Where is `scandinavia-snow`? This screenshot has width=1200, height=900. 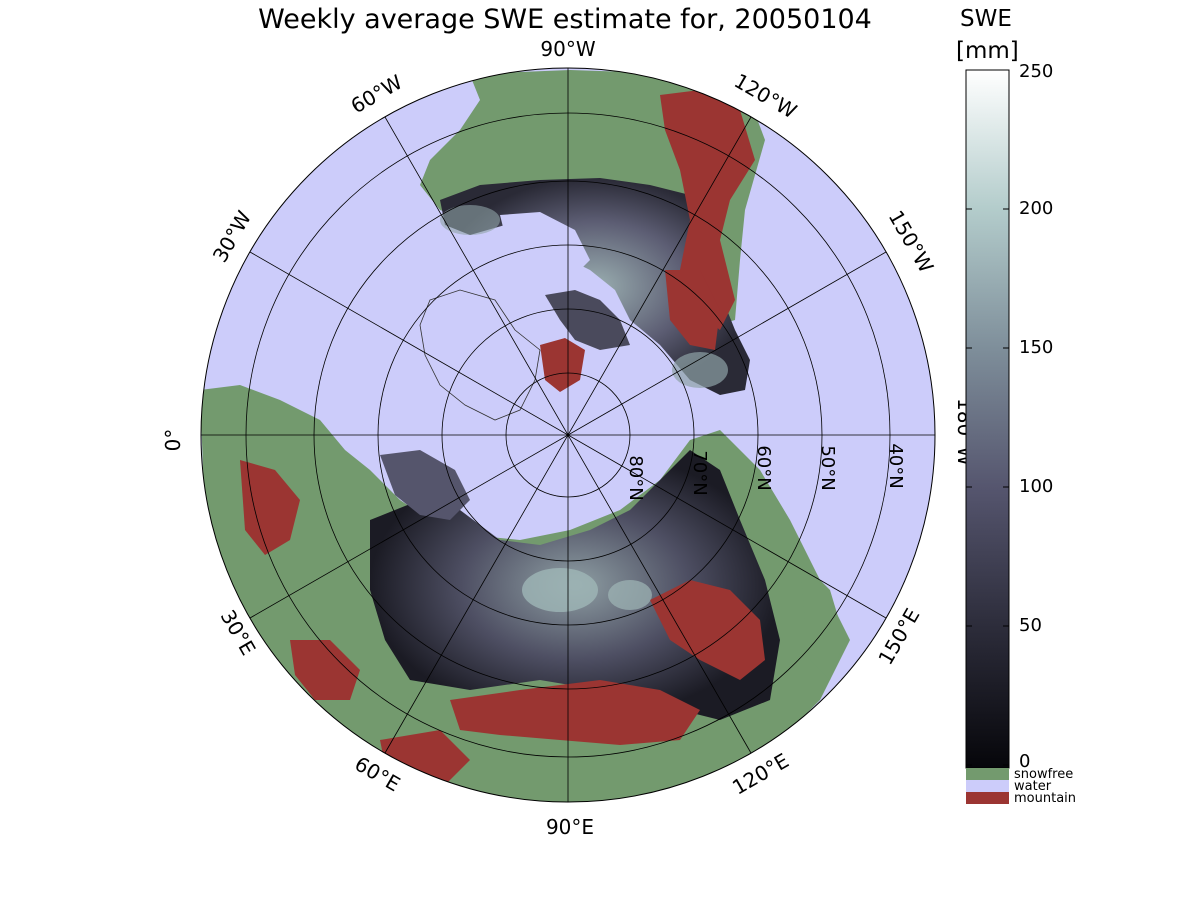 scandinavia-snow is located at coordinates (425, 485).